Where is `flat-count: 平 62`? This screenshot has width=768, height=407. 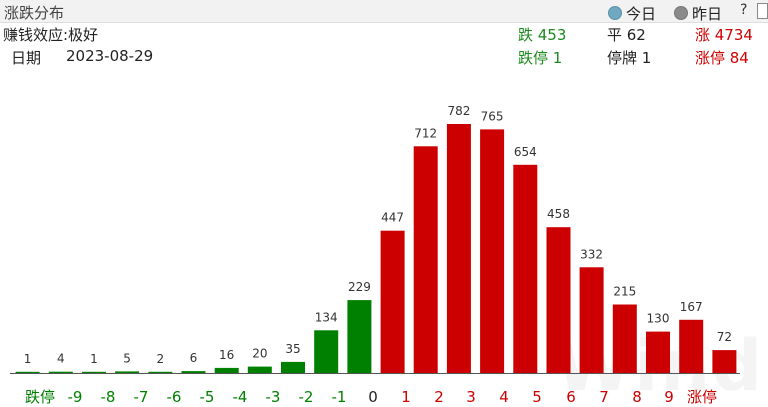
flat-count: 平 62 is located at coordinates (626, 35).